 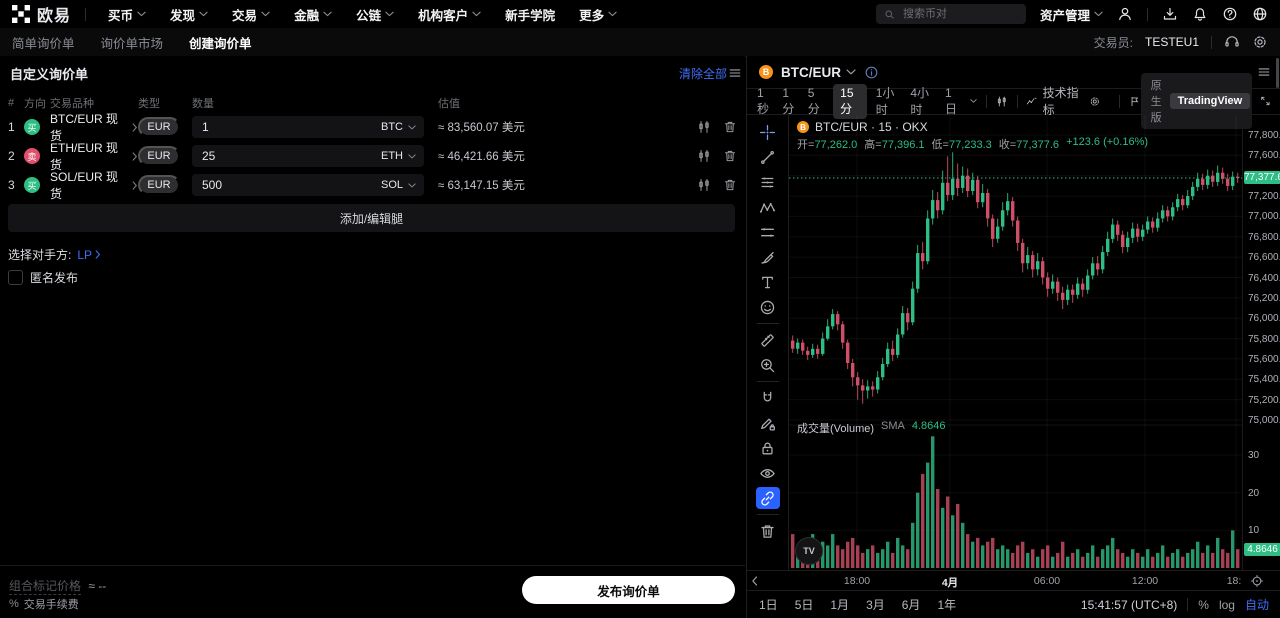 I want to click on publish-rfq-button: 发布询价单, so click(x=628, y=590).